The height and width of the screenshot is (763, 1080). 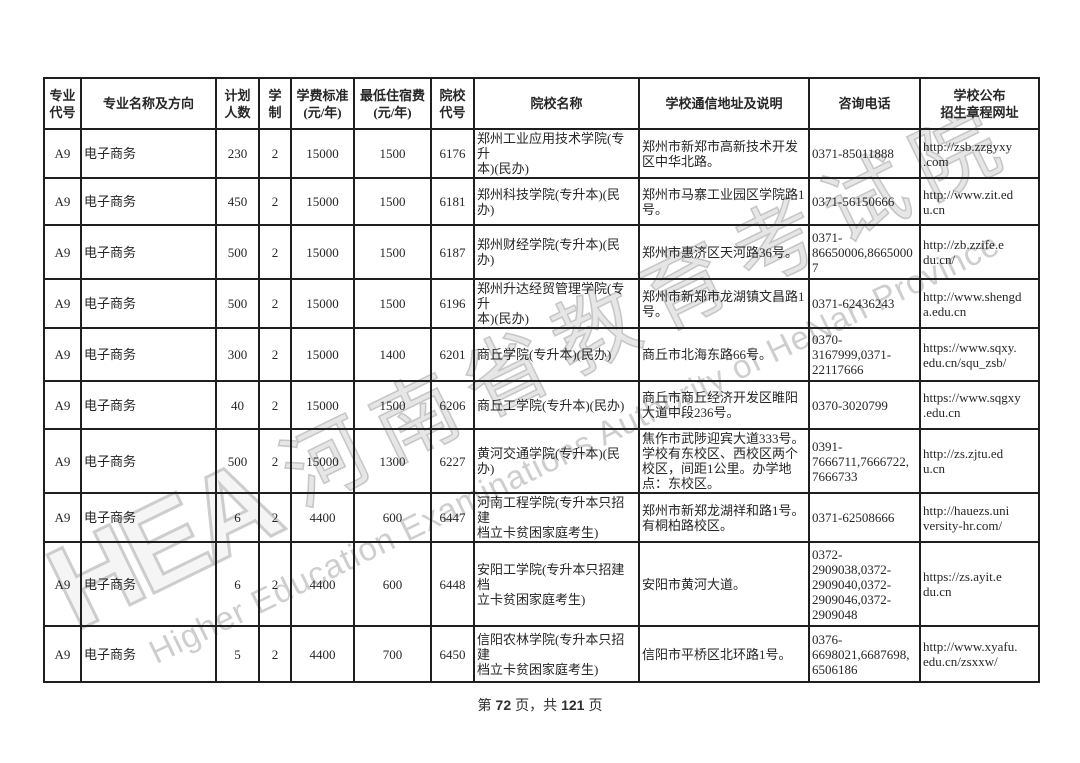 What do you see at coordinates (503, 705) in the screenshot?
I see `current-page-number: 72` at bounding box center [503, 705].